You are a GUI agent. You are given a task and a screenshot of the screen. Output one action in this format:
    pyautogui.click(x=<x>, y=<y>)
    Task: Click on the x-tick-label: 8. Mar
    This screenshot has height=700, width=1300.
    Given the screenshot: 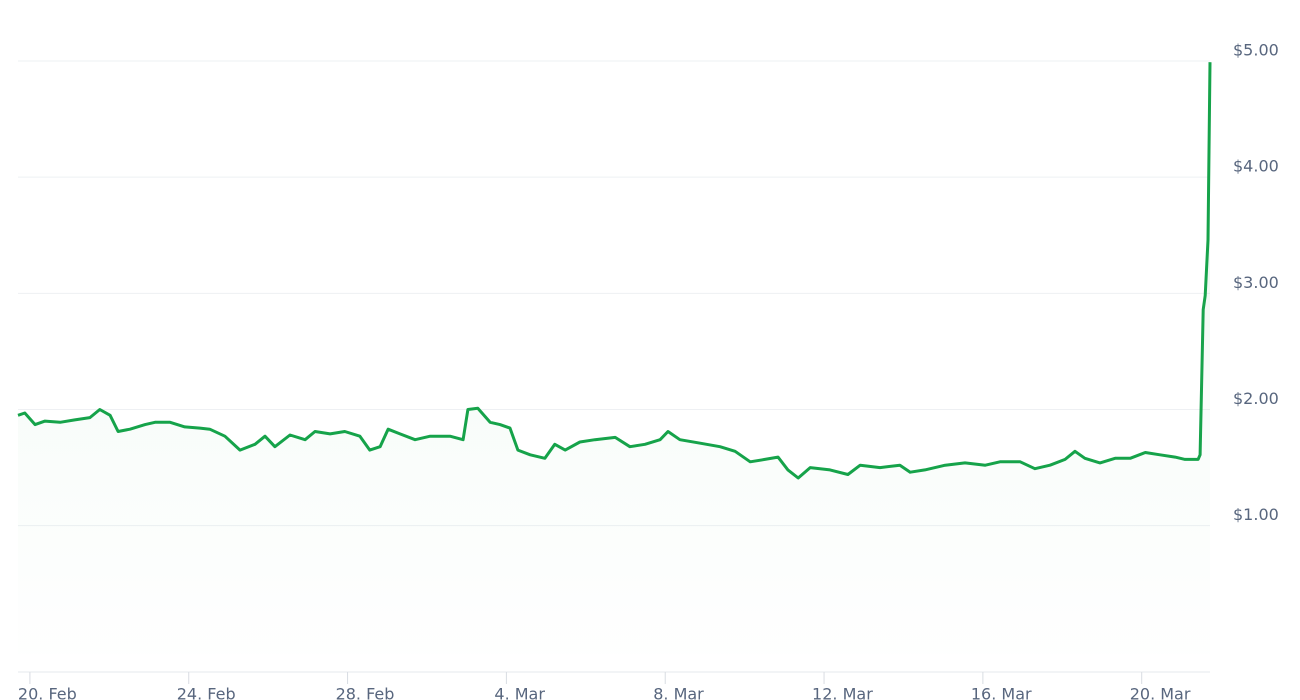 What is the action you would take?
    pyautogui.click(x=678, y=692)
    